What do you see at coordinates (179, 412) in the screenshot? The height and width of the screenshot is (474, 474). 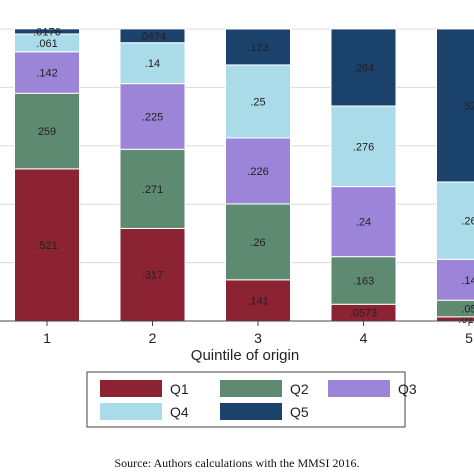 I see `legend-label-q4: Q4` at bounding box center [179, 412].